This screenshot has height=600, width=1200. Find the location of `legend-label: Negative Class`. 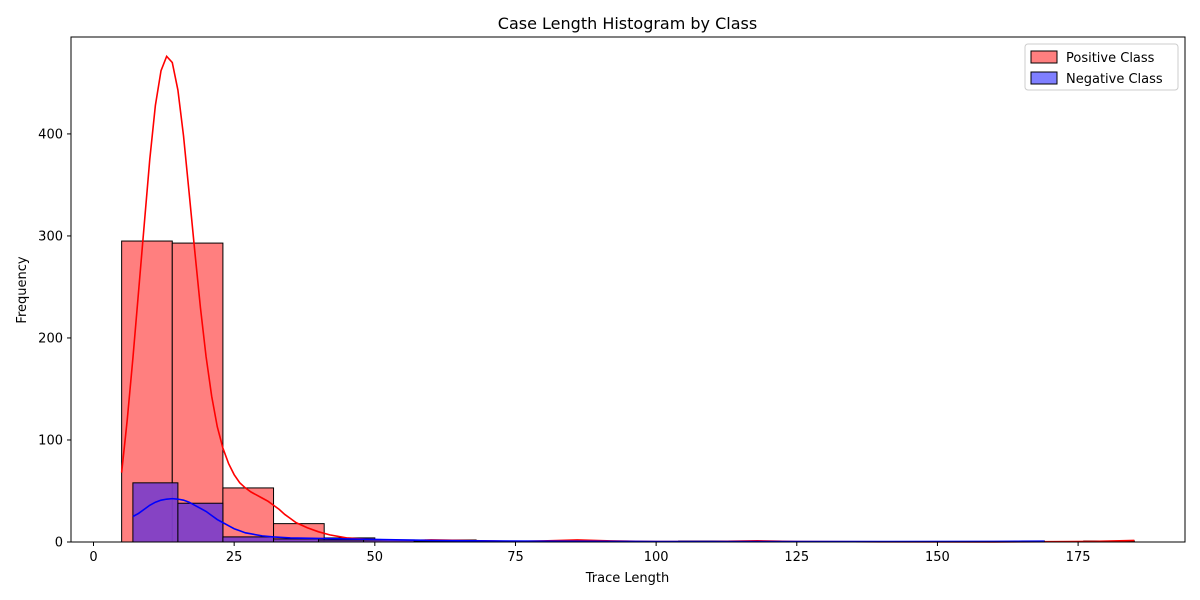

legend-label: Negative Class is located at coordinates (1114, 79).